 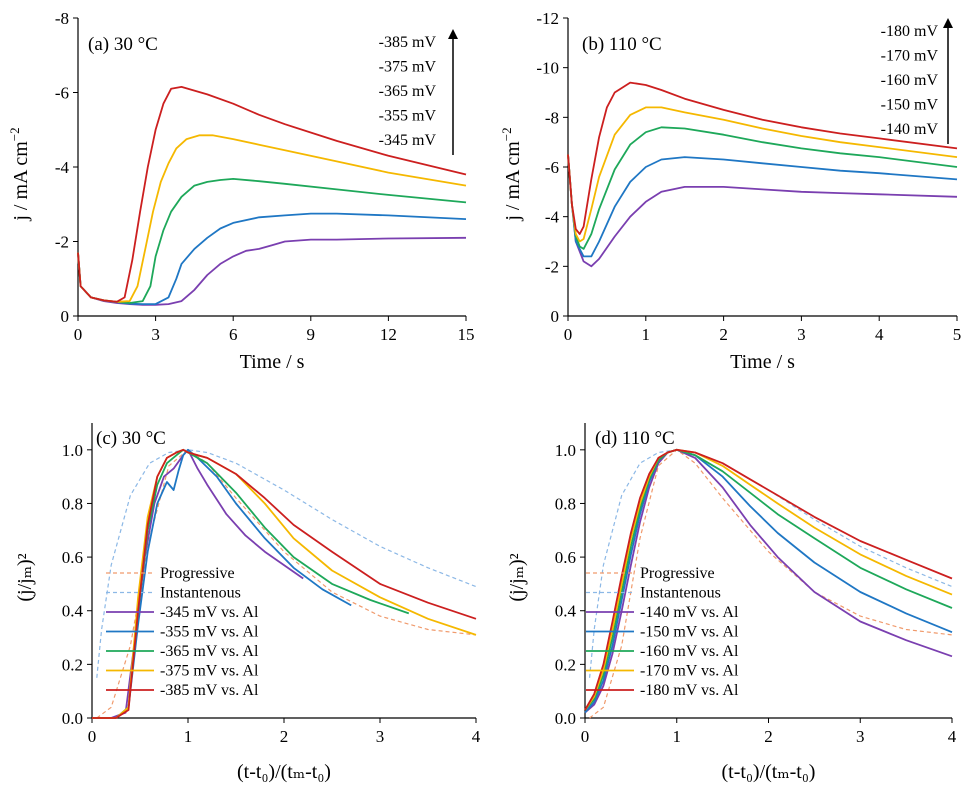 What do you see at coordinates (209, 671) in the screenshot?
I see `legend-entry: -375 mV vs. Al` at bounding box center [209, 671].